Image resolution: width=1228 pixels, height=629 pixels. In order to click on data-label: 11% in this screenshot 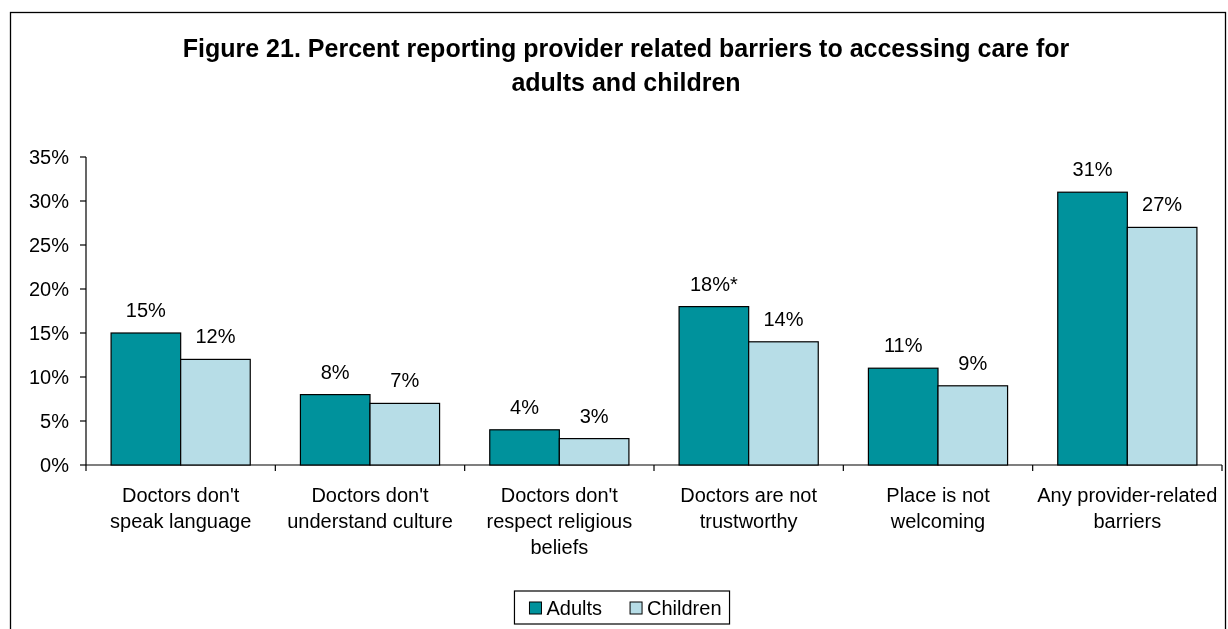, I will do `click(903, 345)`.